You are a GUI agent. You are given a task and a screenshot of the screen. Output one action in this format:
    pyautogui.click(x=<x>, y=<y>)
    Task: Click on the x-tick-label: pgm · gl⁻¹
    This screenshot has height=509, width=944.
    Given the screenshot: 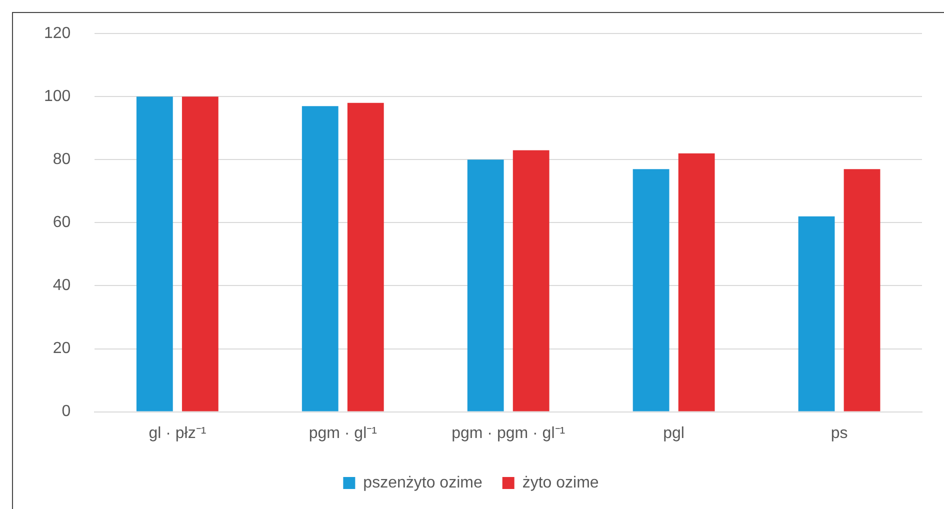 What is the action you would take?
    pyautogui.click(x=342, y=433)
    